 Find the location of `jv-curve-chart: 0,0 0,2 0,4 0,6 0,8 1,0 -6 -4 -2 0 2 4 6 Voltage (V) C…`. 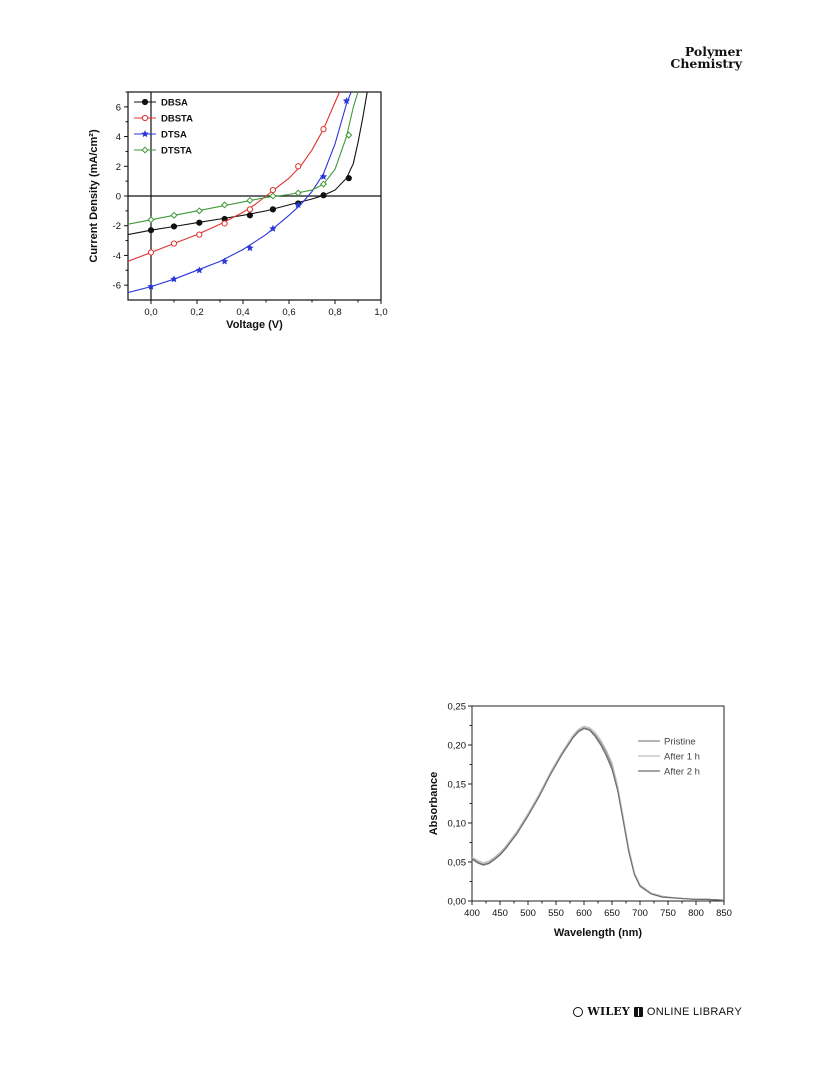

jv-curve-chart: 0,0 0,2 0,4 0,6 0,8 1,0 -6 -4 -2 0 2 4 6 Voltage (V) C… is located at coordinates (238, 211).